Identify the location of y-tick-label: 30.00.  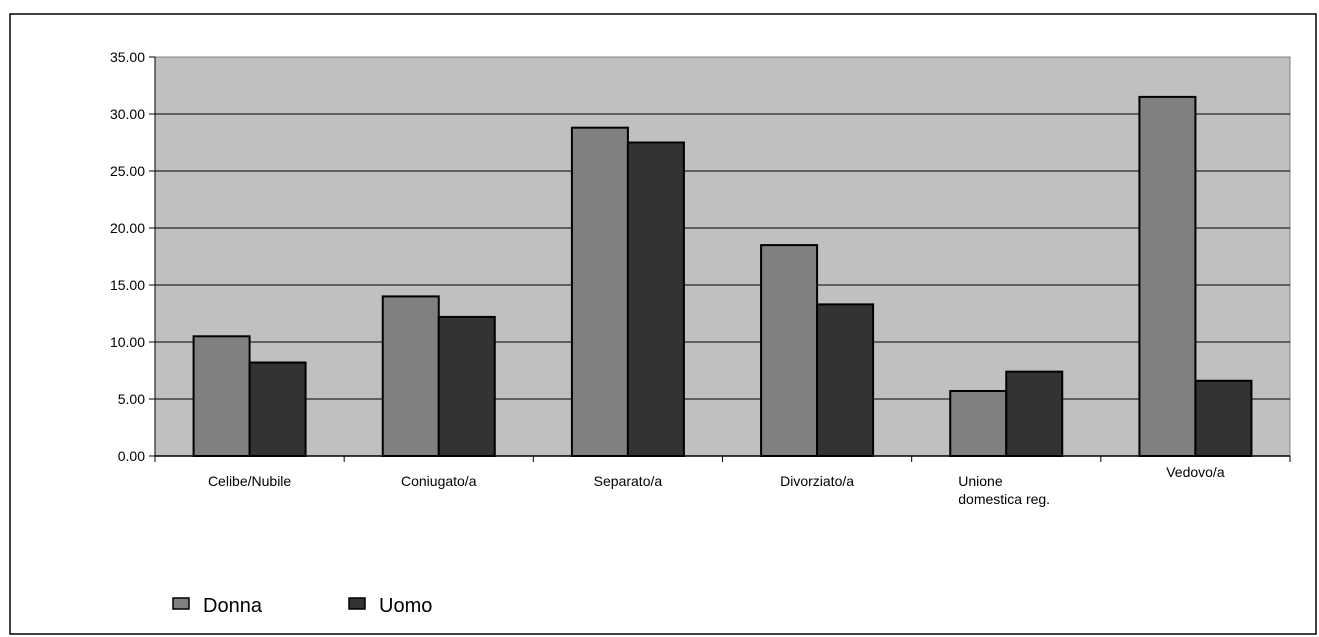
(127, 114).